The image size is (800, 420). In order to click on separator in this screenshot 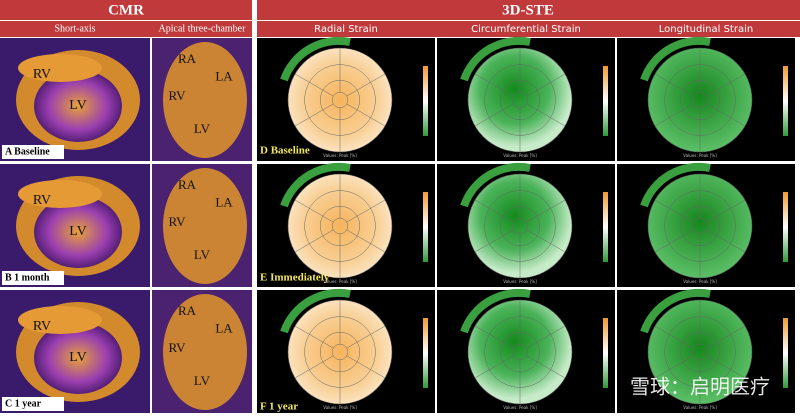, I will do `click(254, 207)`.